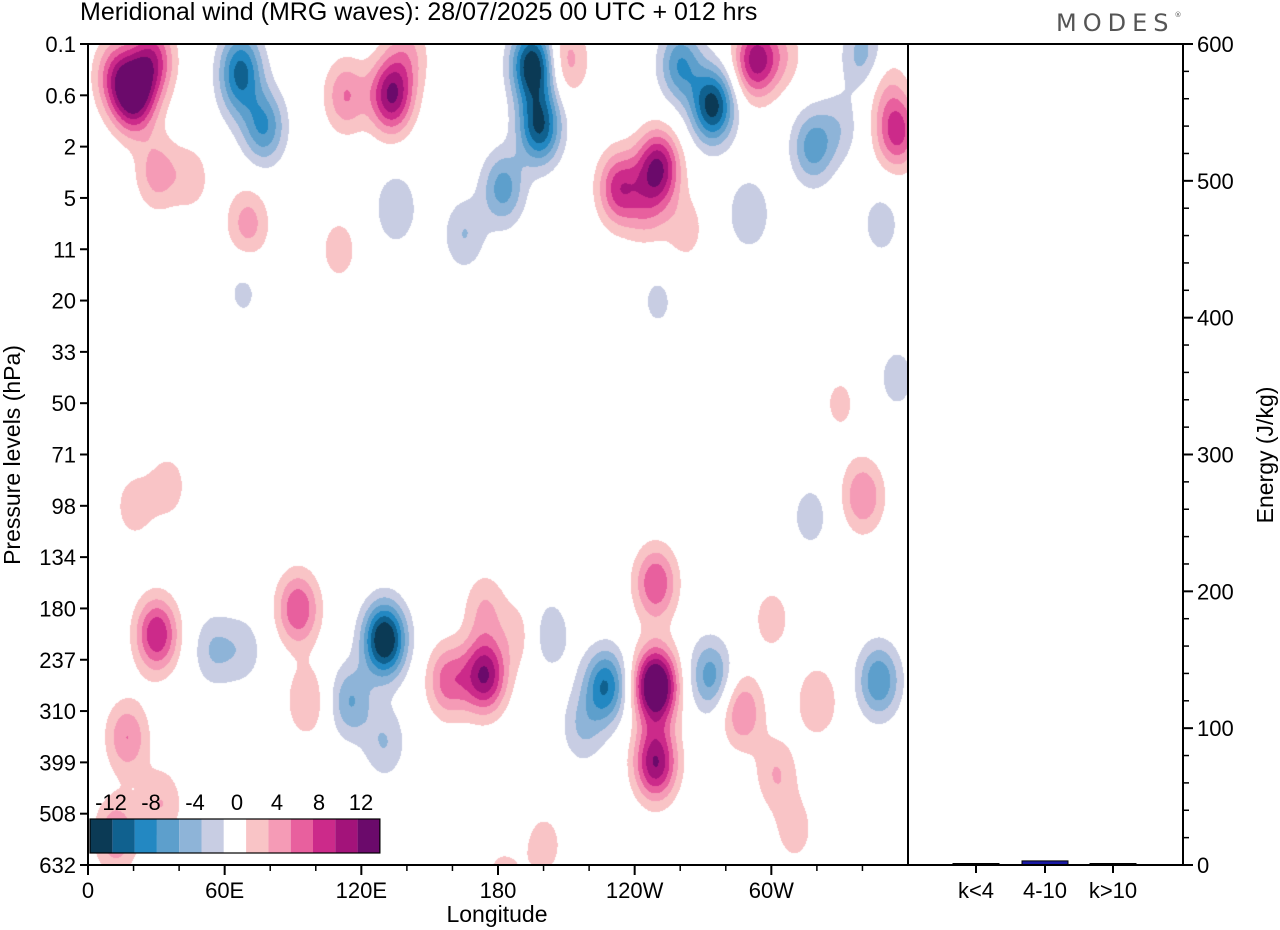 The height and width of the screenshot is (930, 1280). Describe the element at coordinates (496, 914) in the screenshot. I see `x-axis-title: Longitude` at that location.